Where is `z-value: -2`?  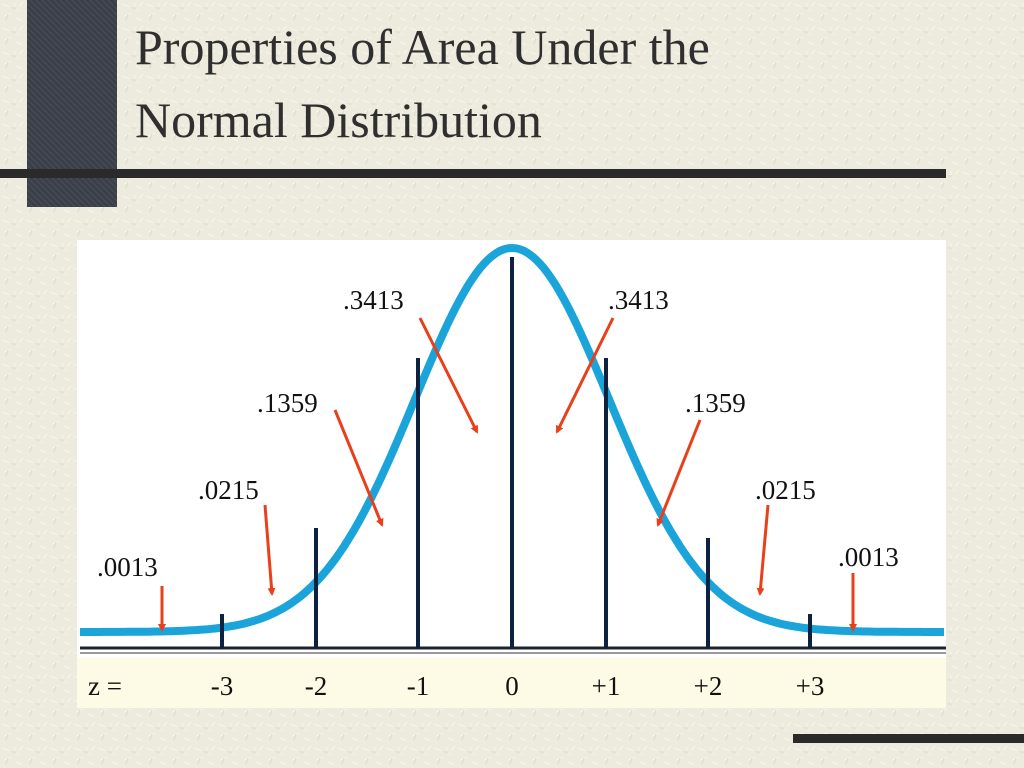 z-value: -2 is located at coordinates (316, 686).